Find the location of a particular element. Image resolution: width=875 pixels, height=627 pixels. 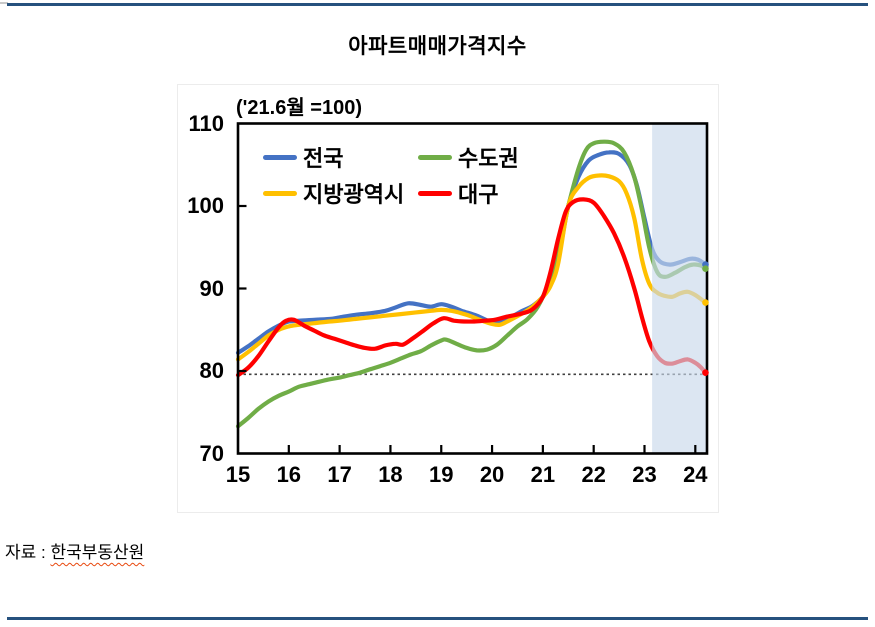

y-tick-label-70: 70 is located at coordinates (211, 453).